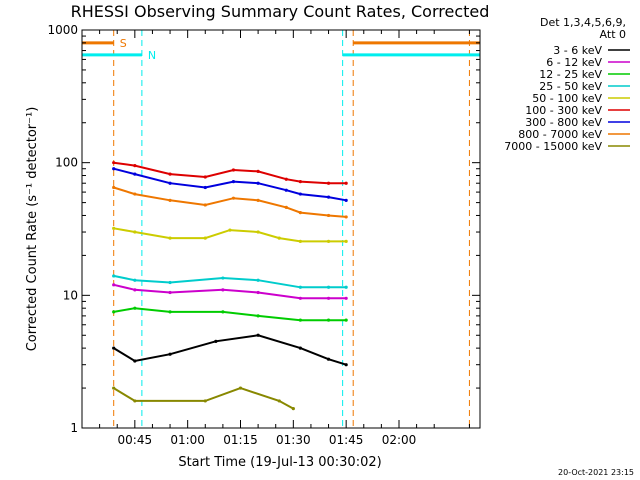 The height and width of the screenshot is (480, 640). Describe the element at coordinates (570, 86) in the screenshot. I see `legend-label-25-50-keV: 25 - 50 keV` at that location.